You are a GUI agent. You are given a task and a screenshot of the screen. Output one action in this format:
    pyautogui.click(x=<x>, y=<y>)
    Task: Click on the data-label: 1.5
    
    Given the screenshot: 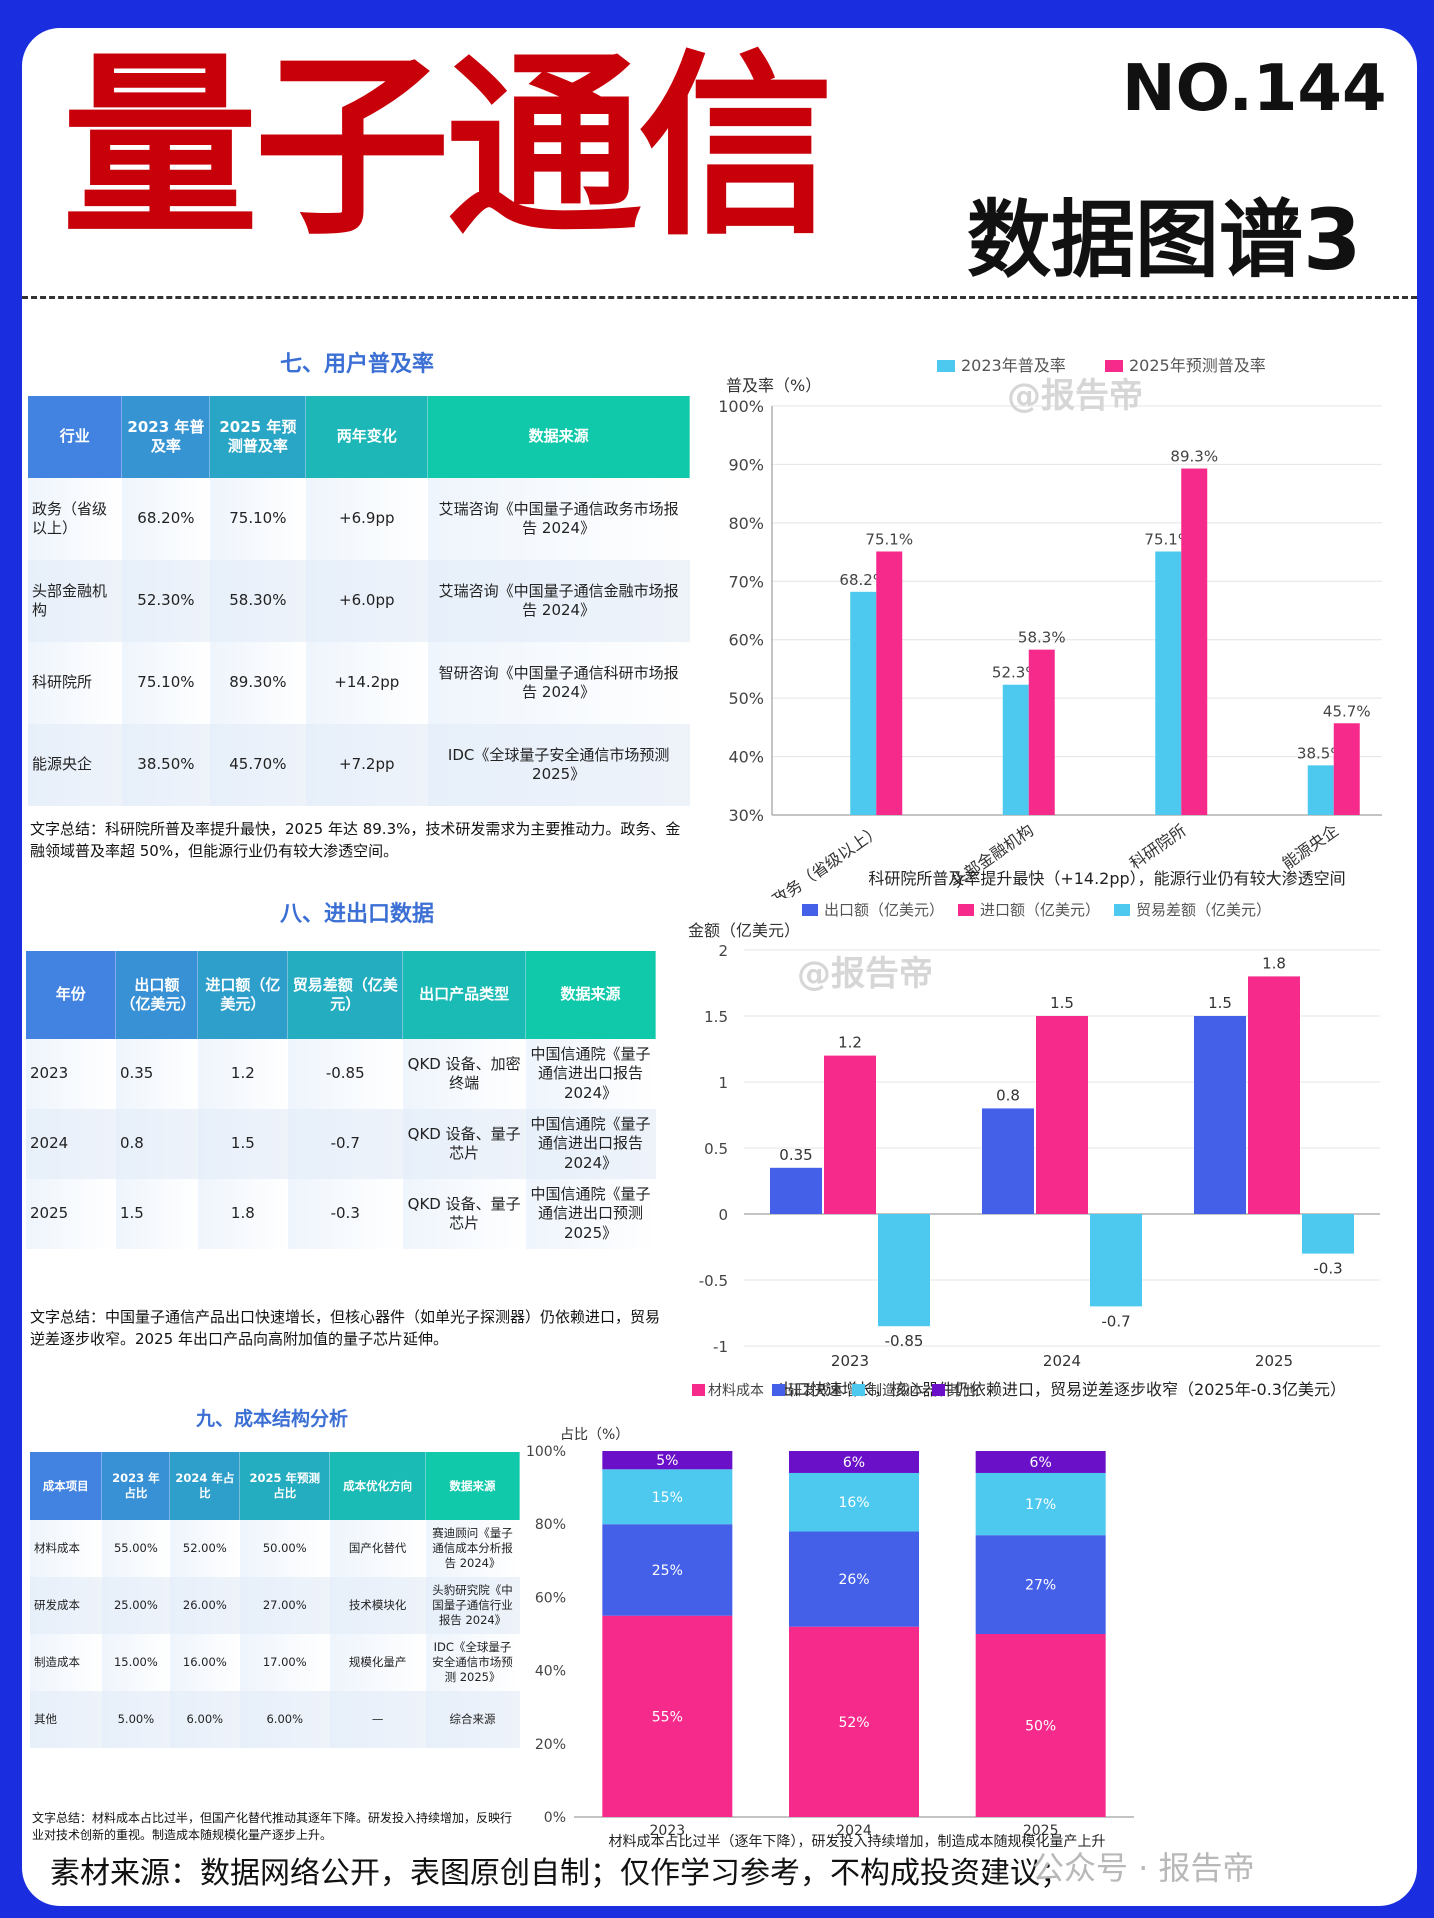 What is the action you would take?
    pyautogui.click(x=1062, y=1003)
    